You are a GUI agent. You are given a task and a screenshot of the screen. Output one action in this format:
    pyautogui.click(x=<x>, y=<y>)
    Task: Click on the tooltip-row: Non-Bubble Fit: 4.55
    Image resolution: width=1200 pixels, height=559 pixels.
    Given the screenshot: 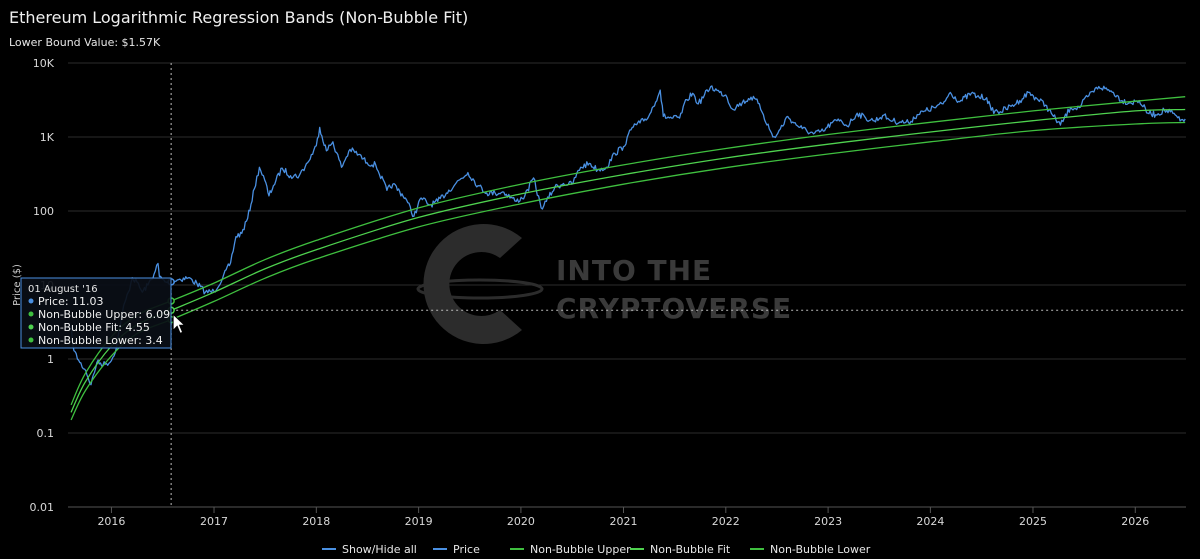 What is the action you would take?
    pyautogui.click(x=94, y=327)
    